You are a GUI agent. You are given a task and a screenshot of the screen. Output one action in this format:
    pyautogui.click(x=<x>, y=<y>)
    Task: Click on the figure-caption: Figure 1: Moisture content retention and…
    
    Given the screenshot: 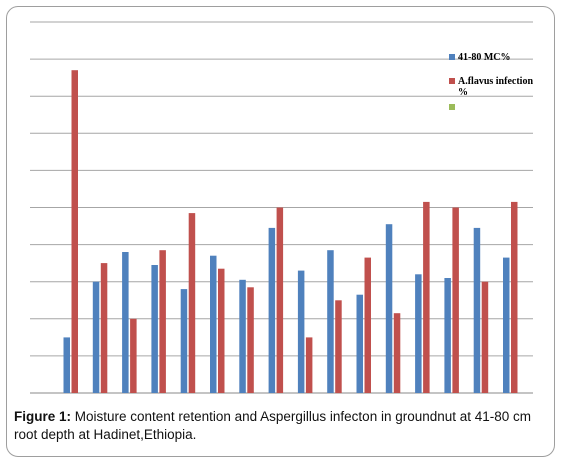 What is the action you would take?
    pyautogui.click(x=279, y=426)
    